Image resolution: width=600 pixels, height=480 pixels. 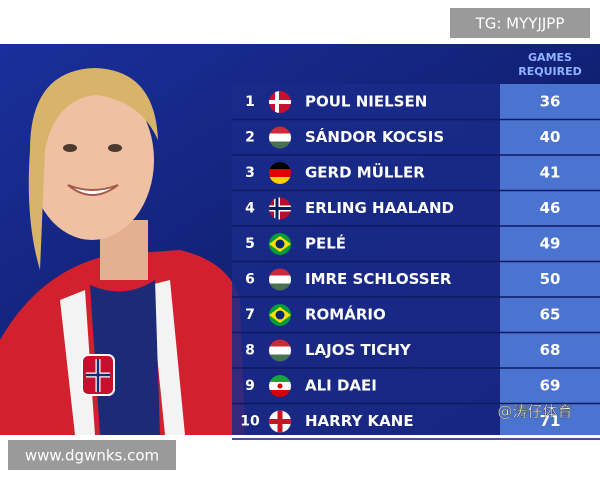 What do you see at coordinates (250, 422) in the screenshot?
I see `rank: 10` at bounding box center [250, 422].